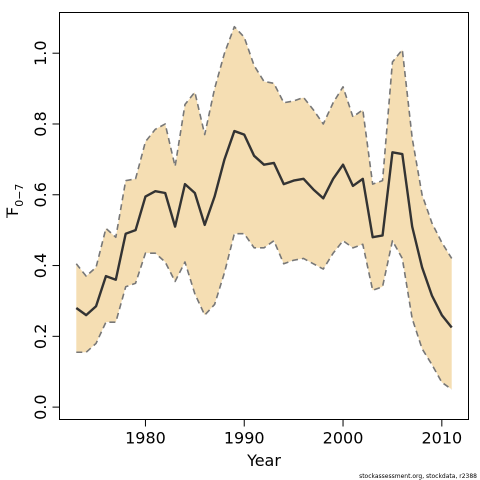 Image resolution: width=480 pixels, height=480 pixels. What do you see at coordinates (40, 336) in the screenshot?
I see `y-tick-label: 0.2` at bounding box center [40, 336].